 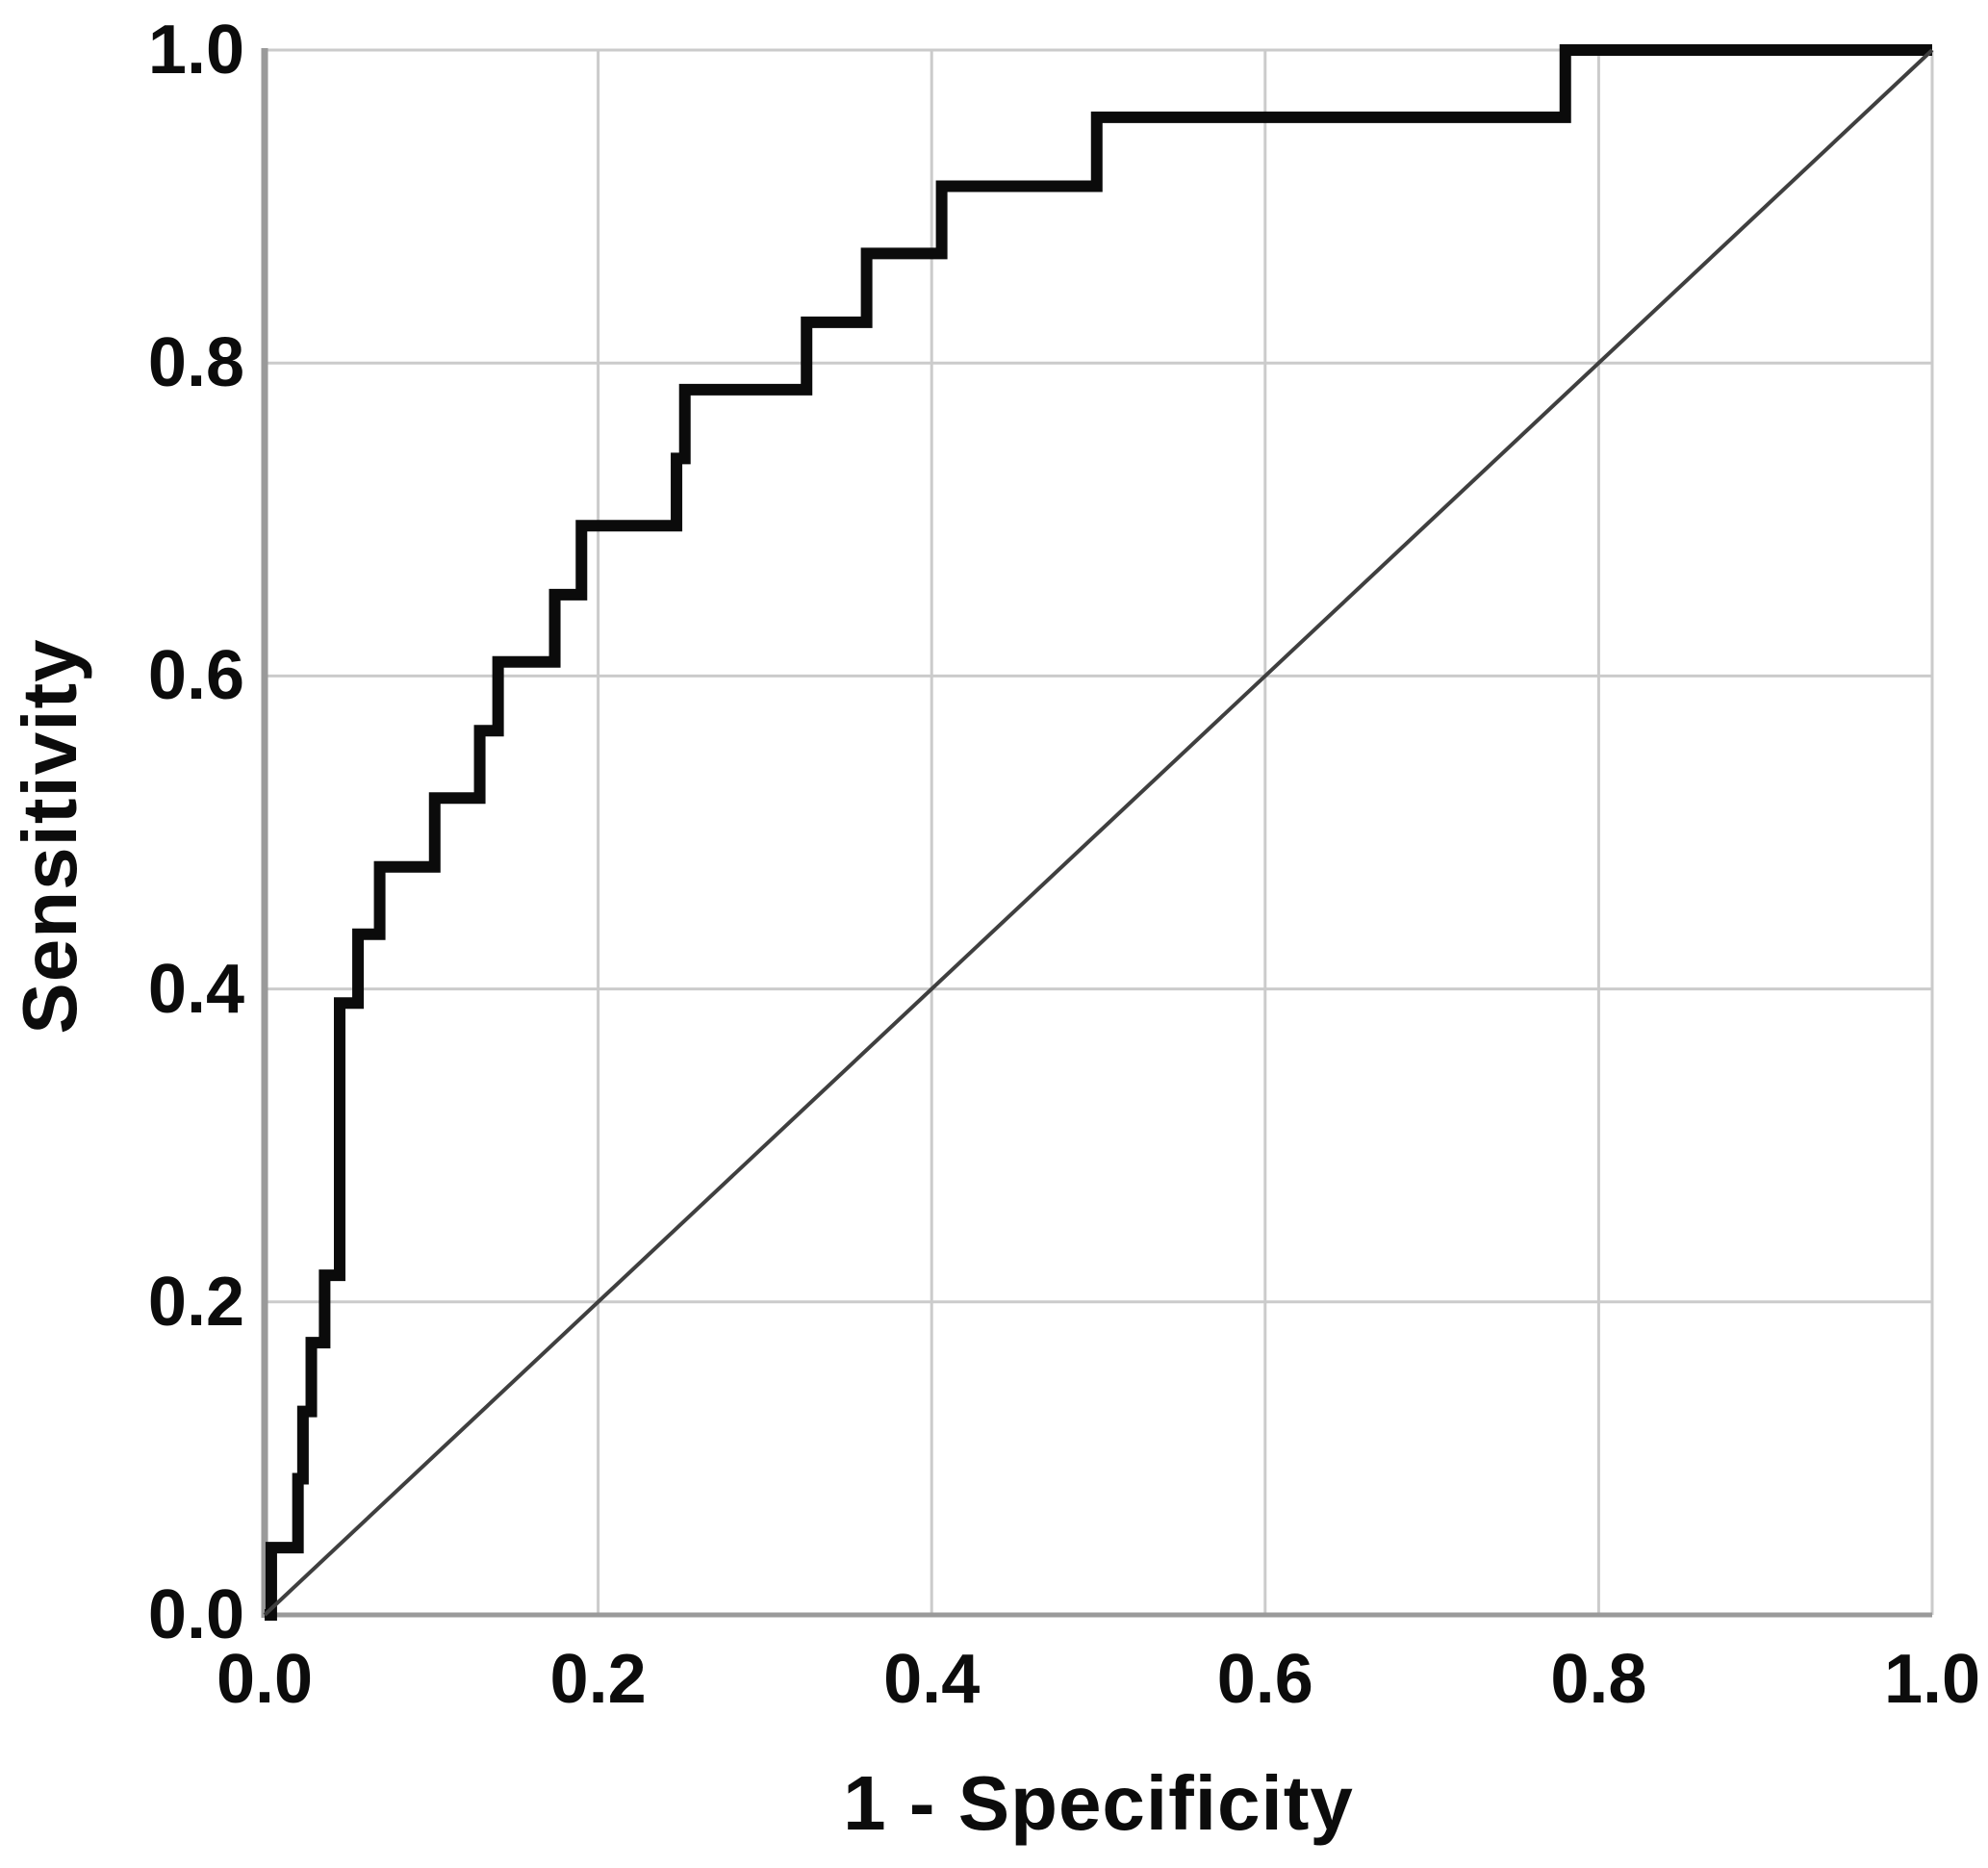 I want to click on x-tick-label: 0.4, so click(x=932, y=1679).